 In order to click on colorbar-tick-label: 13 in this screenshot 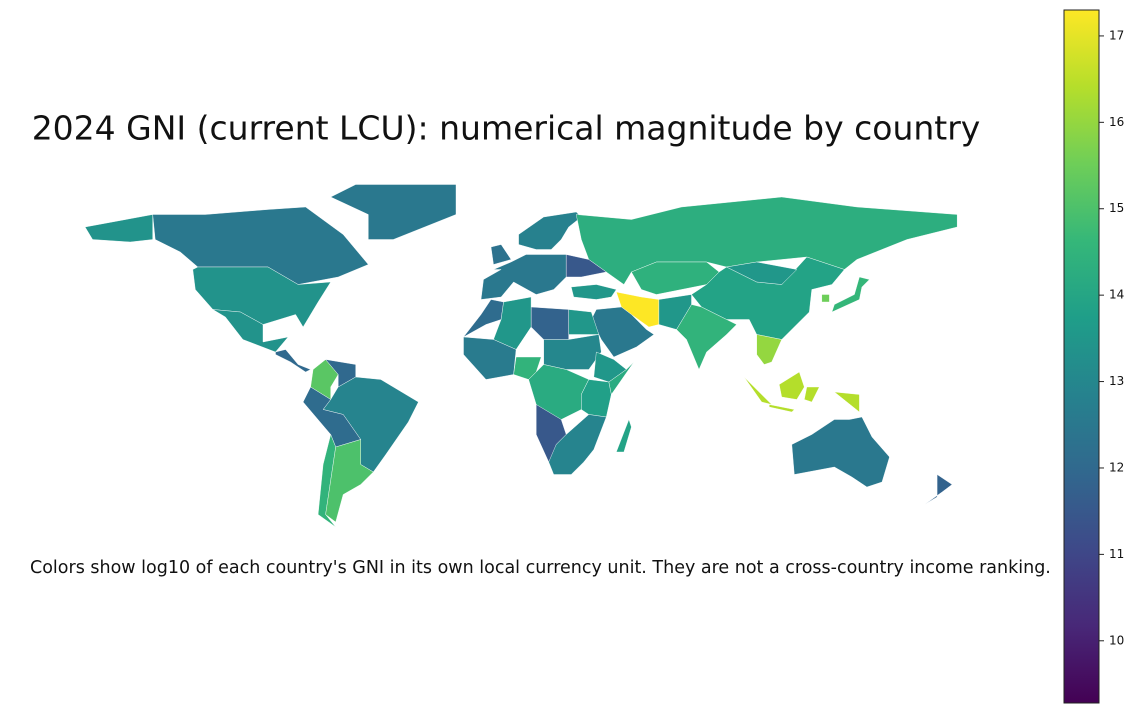, I will do `click(1116, 381)`.